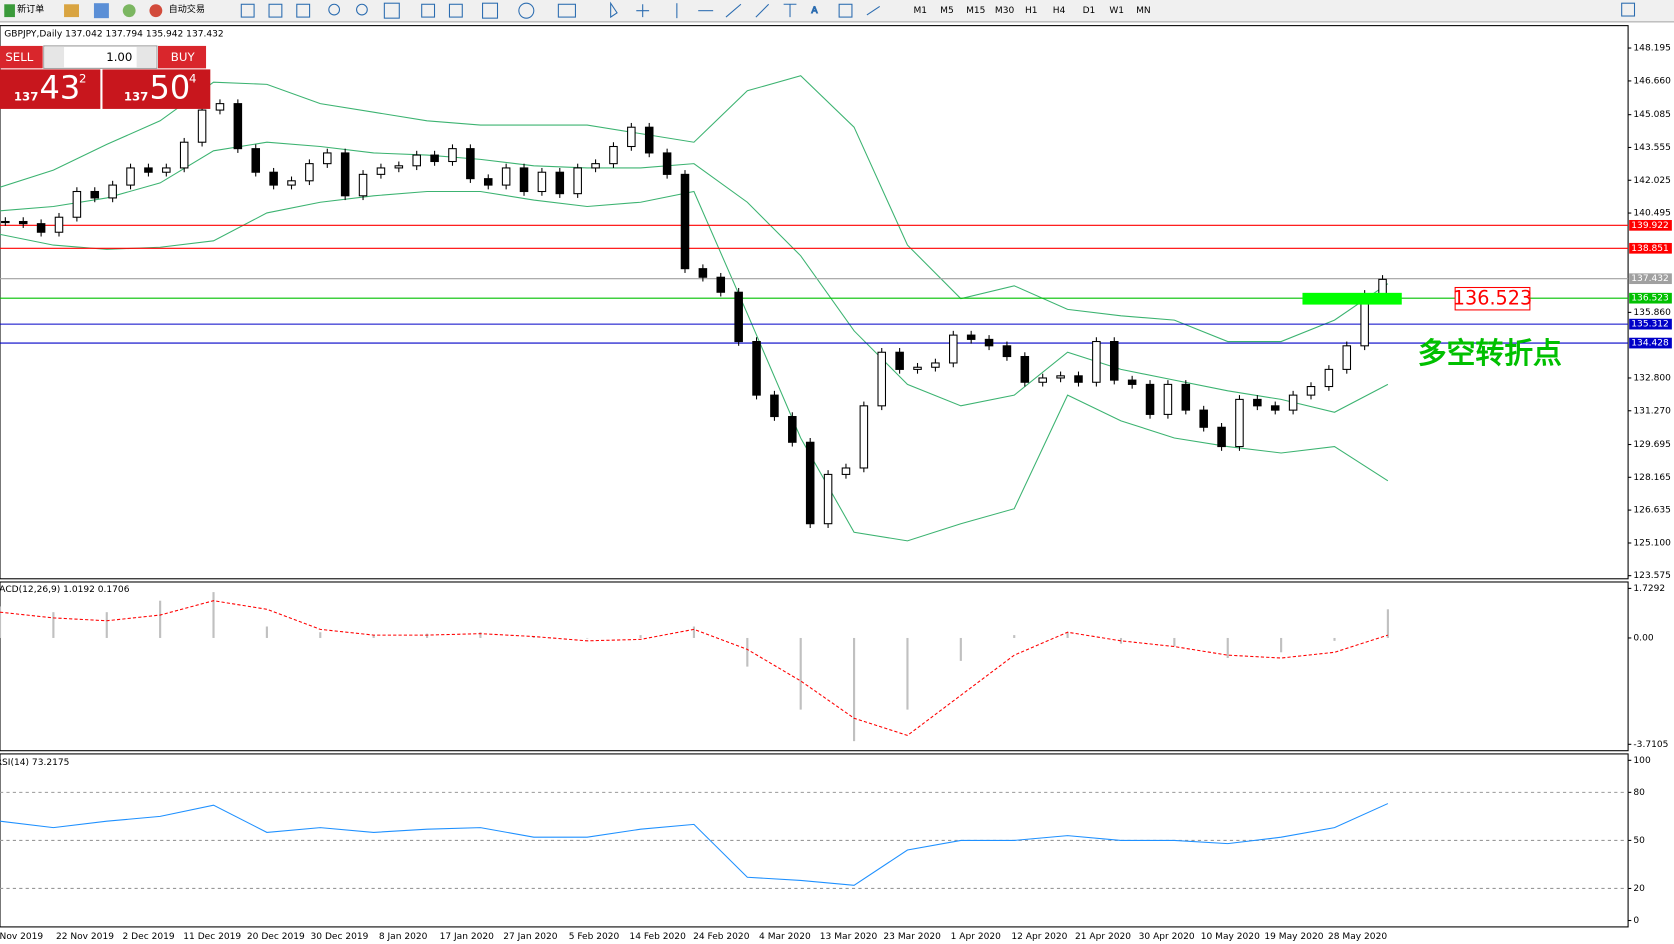  What do you see at coordinates (187, 9) in the screenshot?
I see `auto-trading: 自动交易` at bounding box center [187, 9].